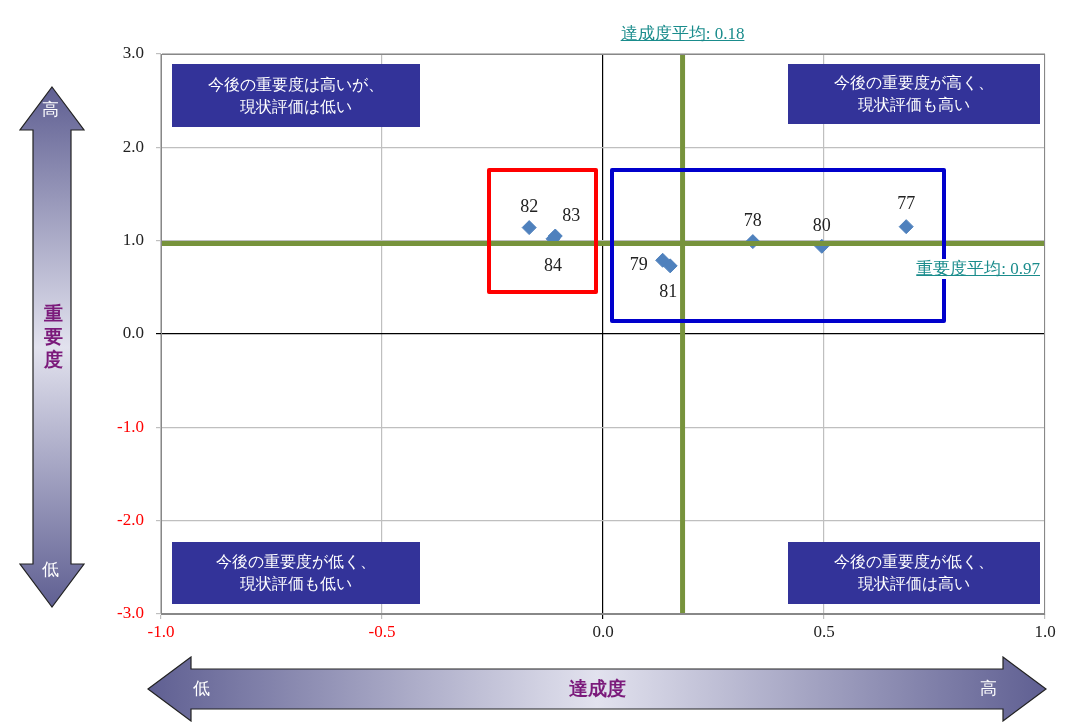 The width and height of the screenshot is (1090, 722). Describe the element at coordinates (824, 631) in the screenshot. I see `x-tick-label: 0.5` at that location.